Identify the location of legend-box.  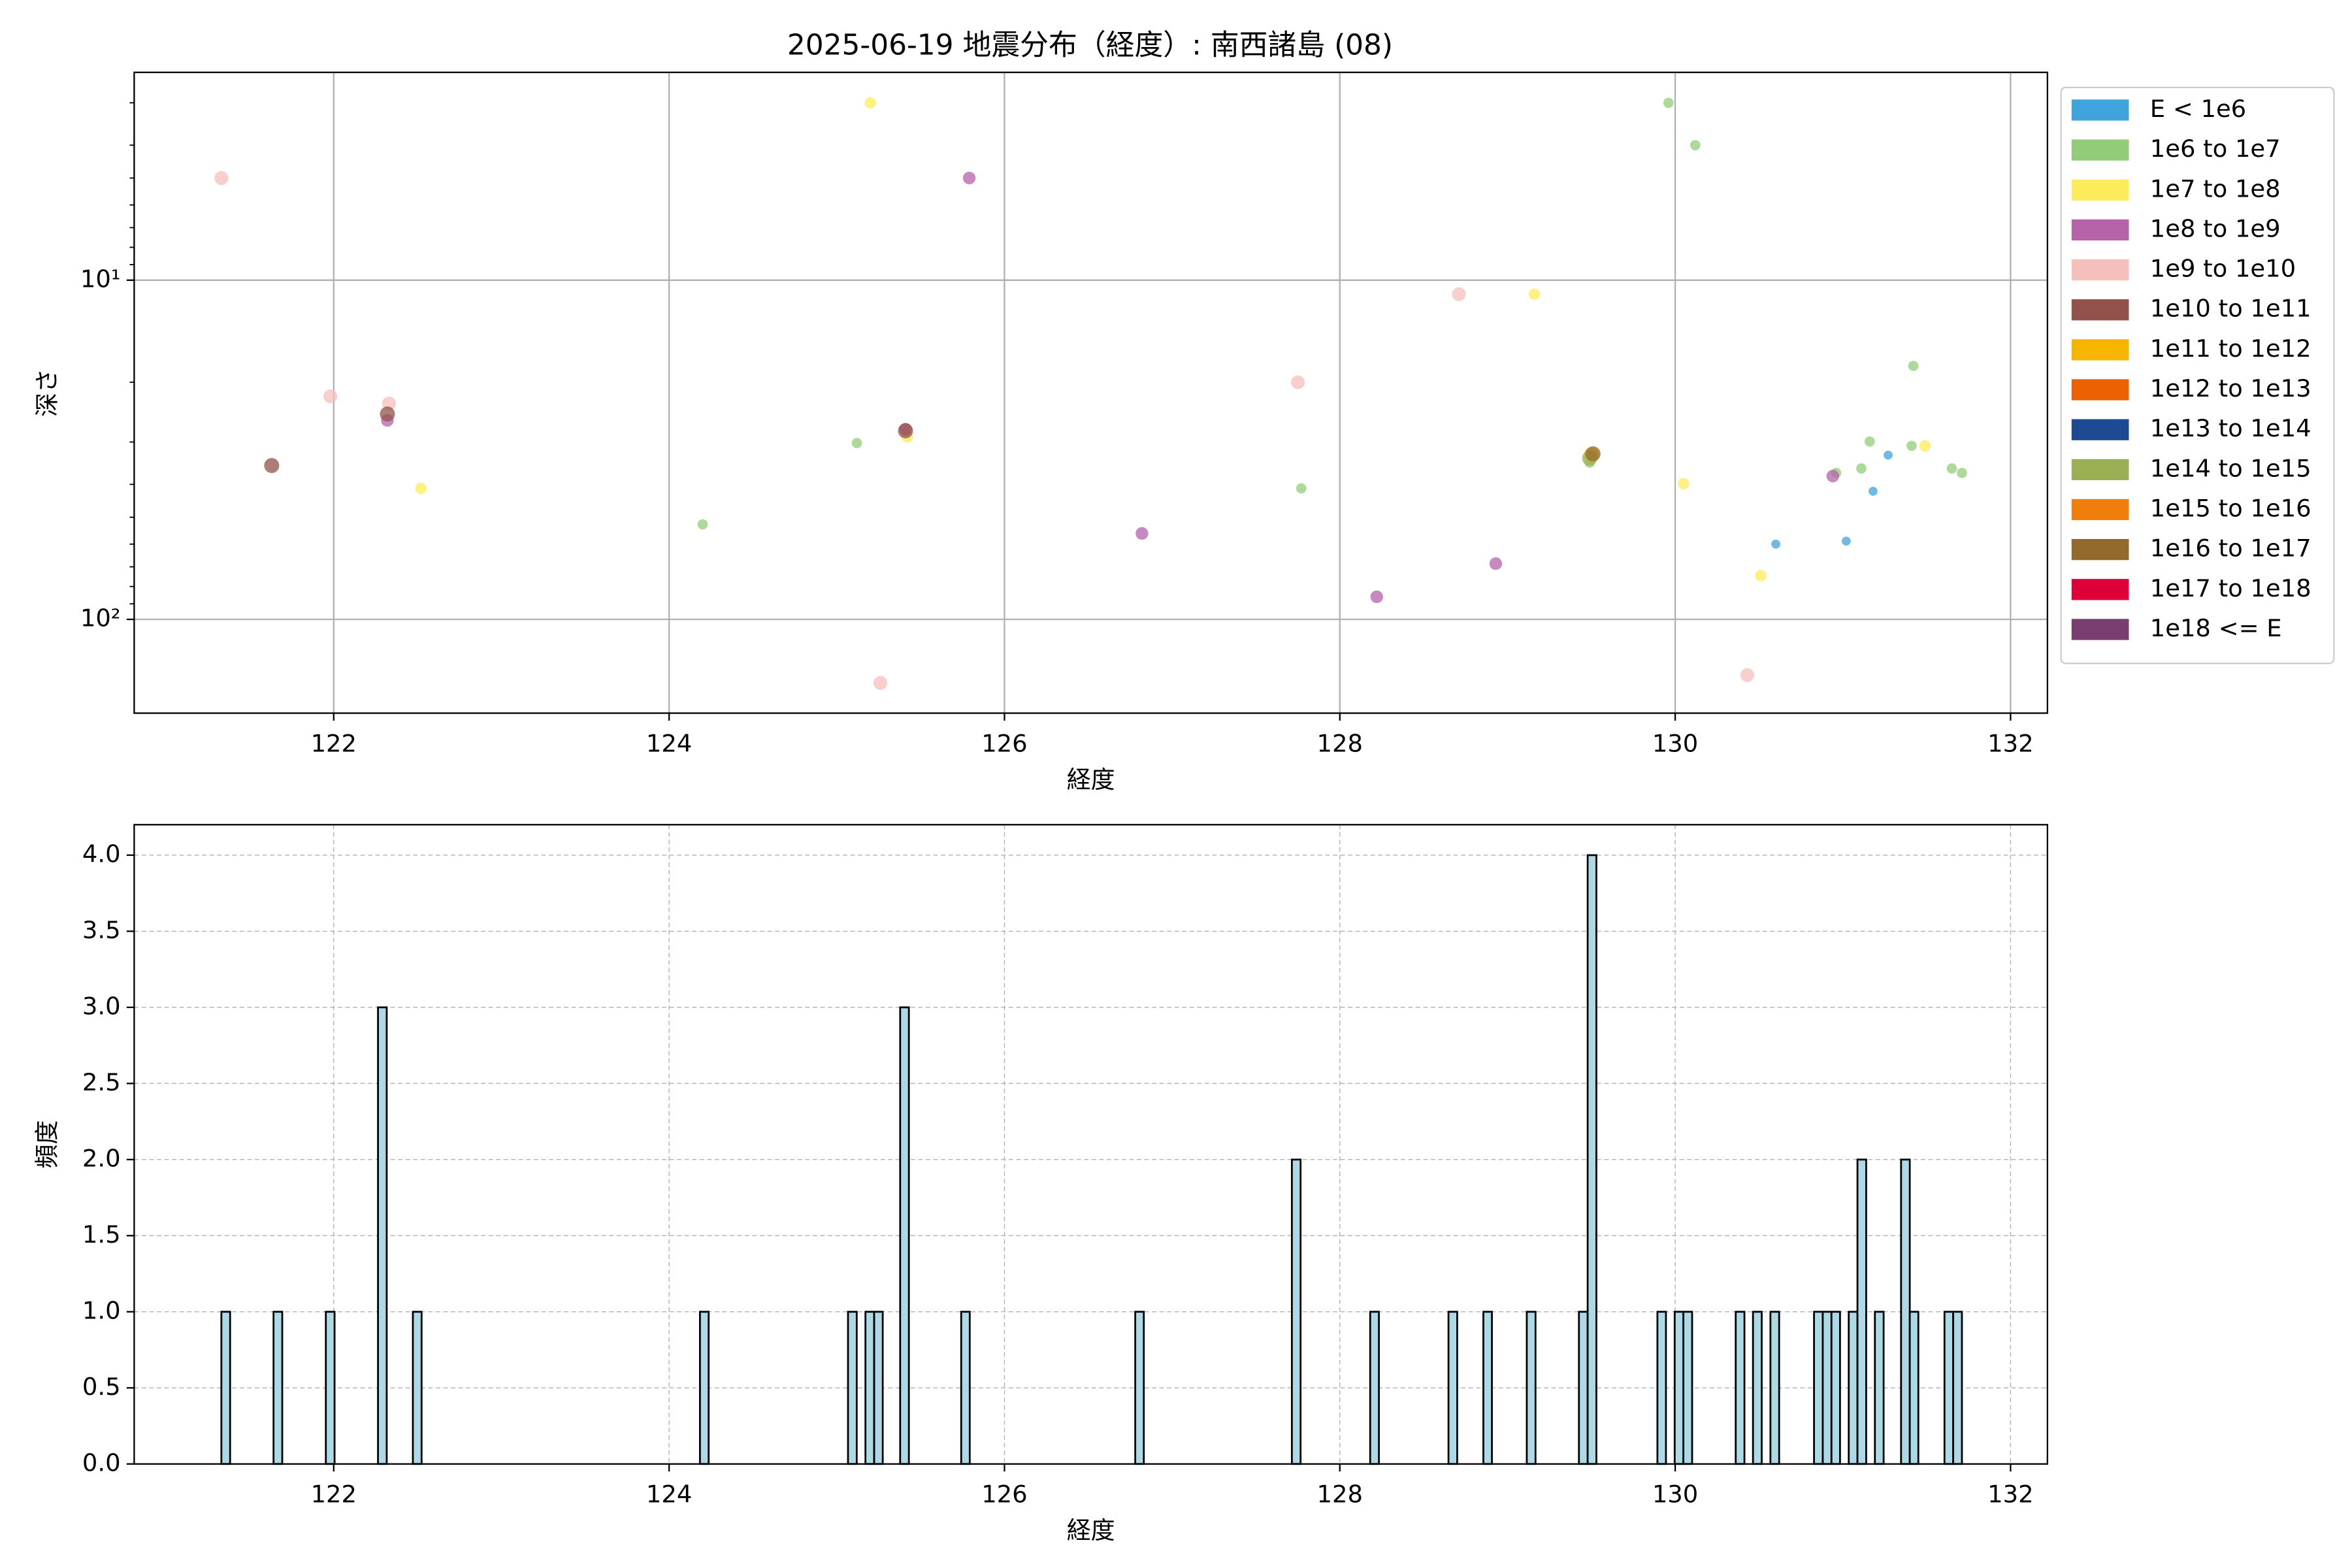
(2197, 375).